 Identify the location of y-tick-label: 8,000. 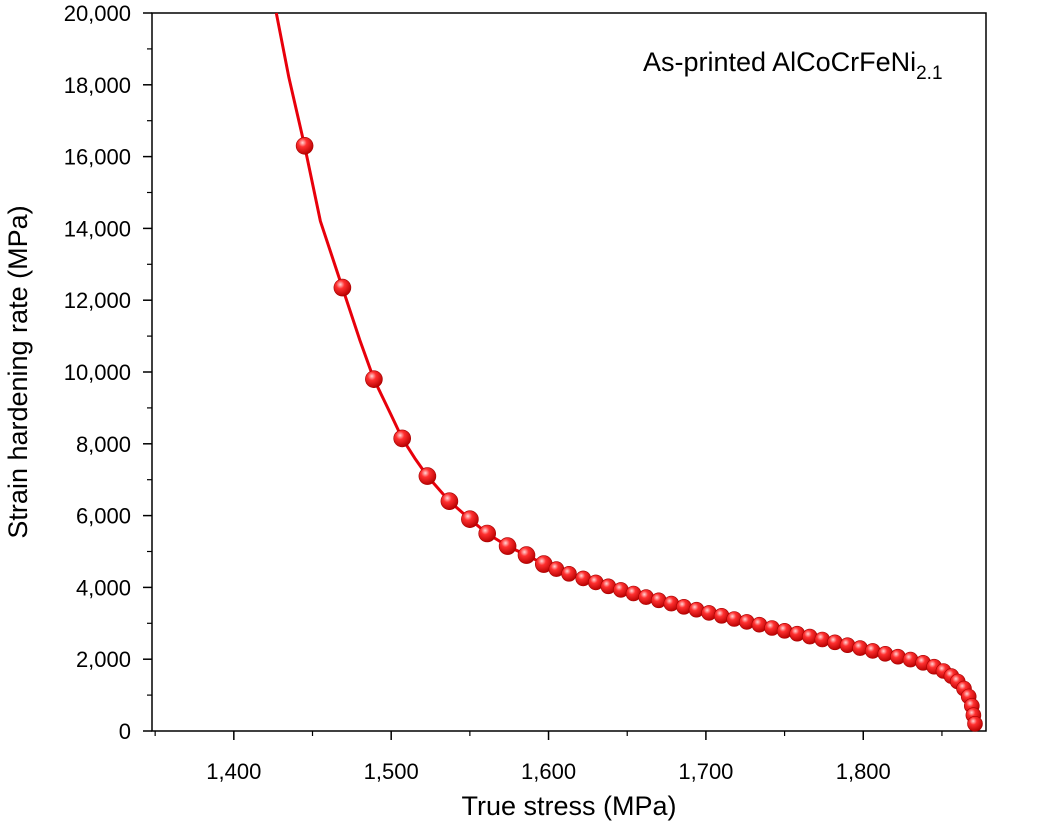
(103, 444).